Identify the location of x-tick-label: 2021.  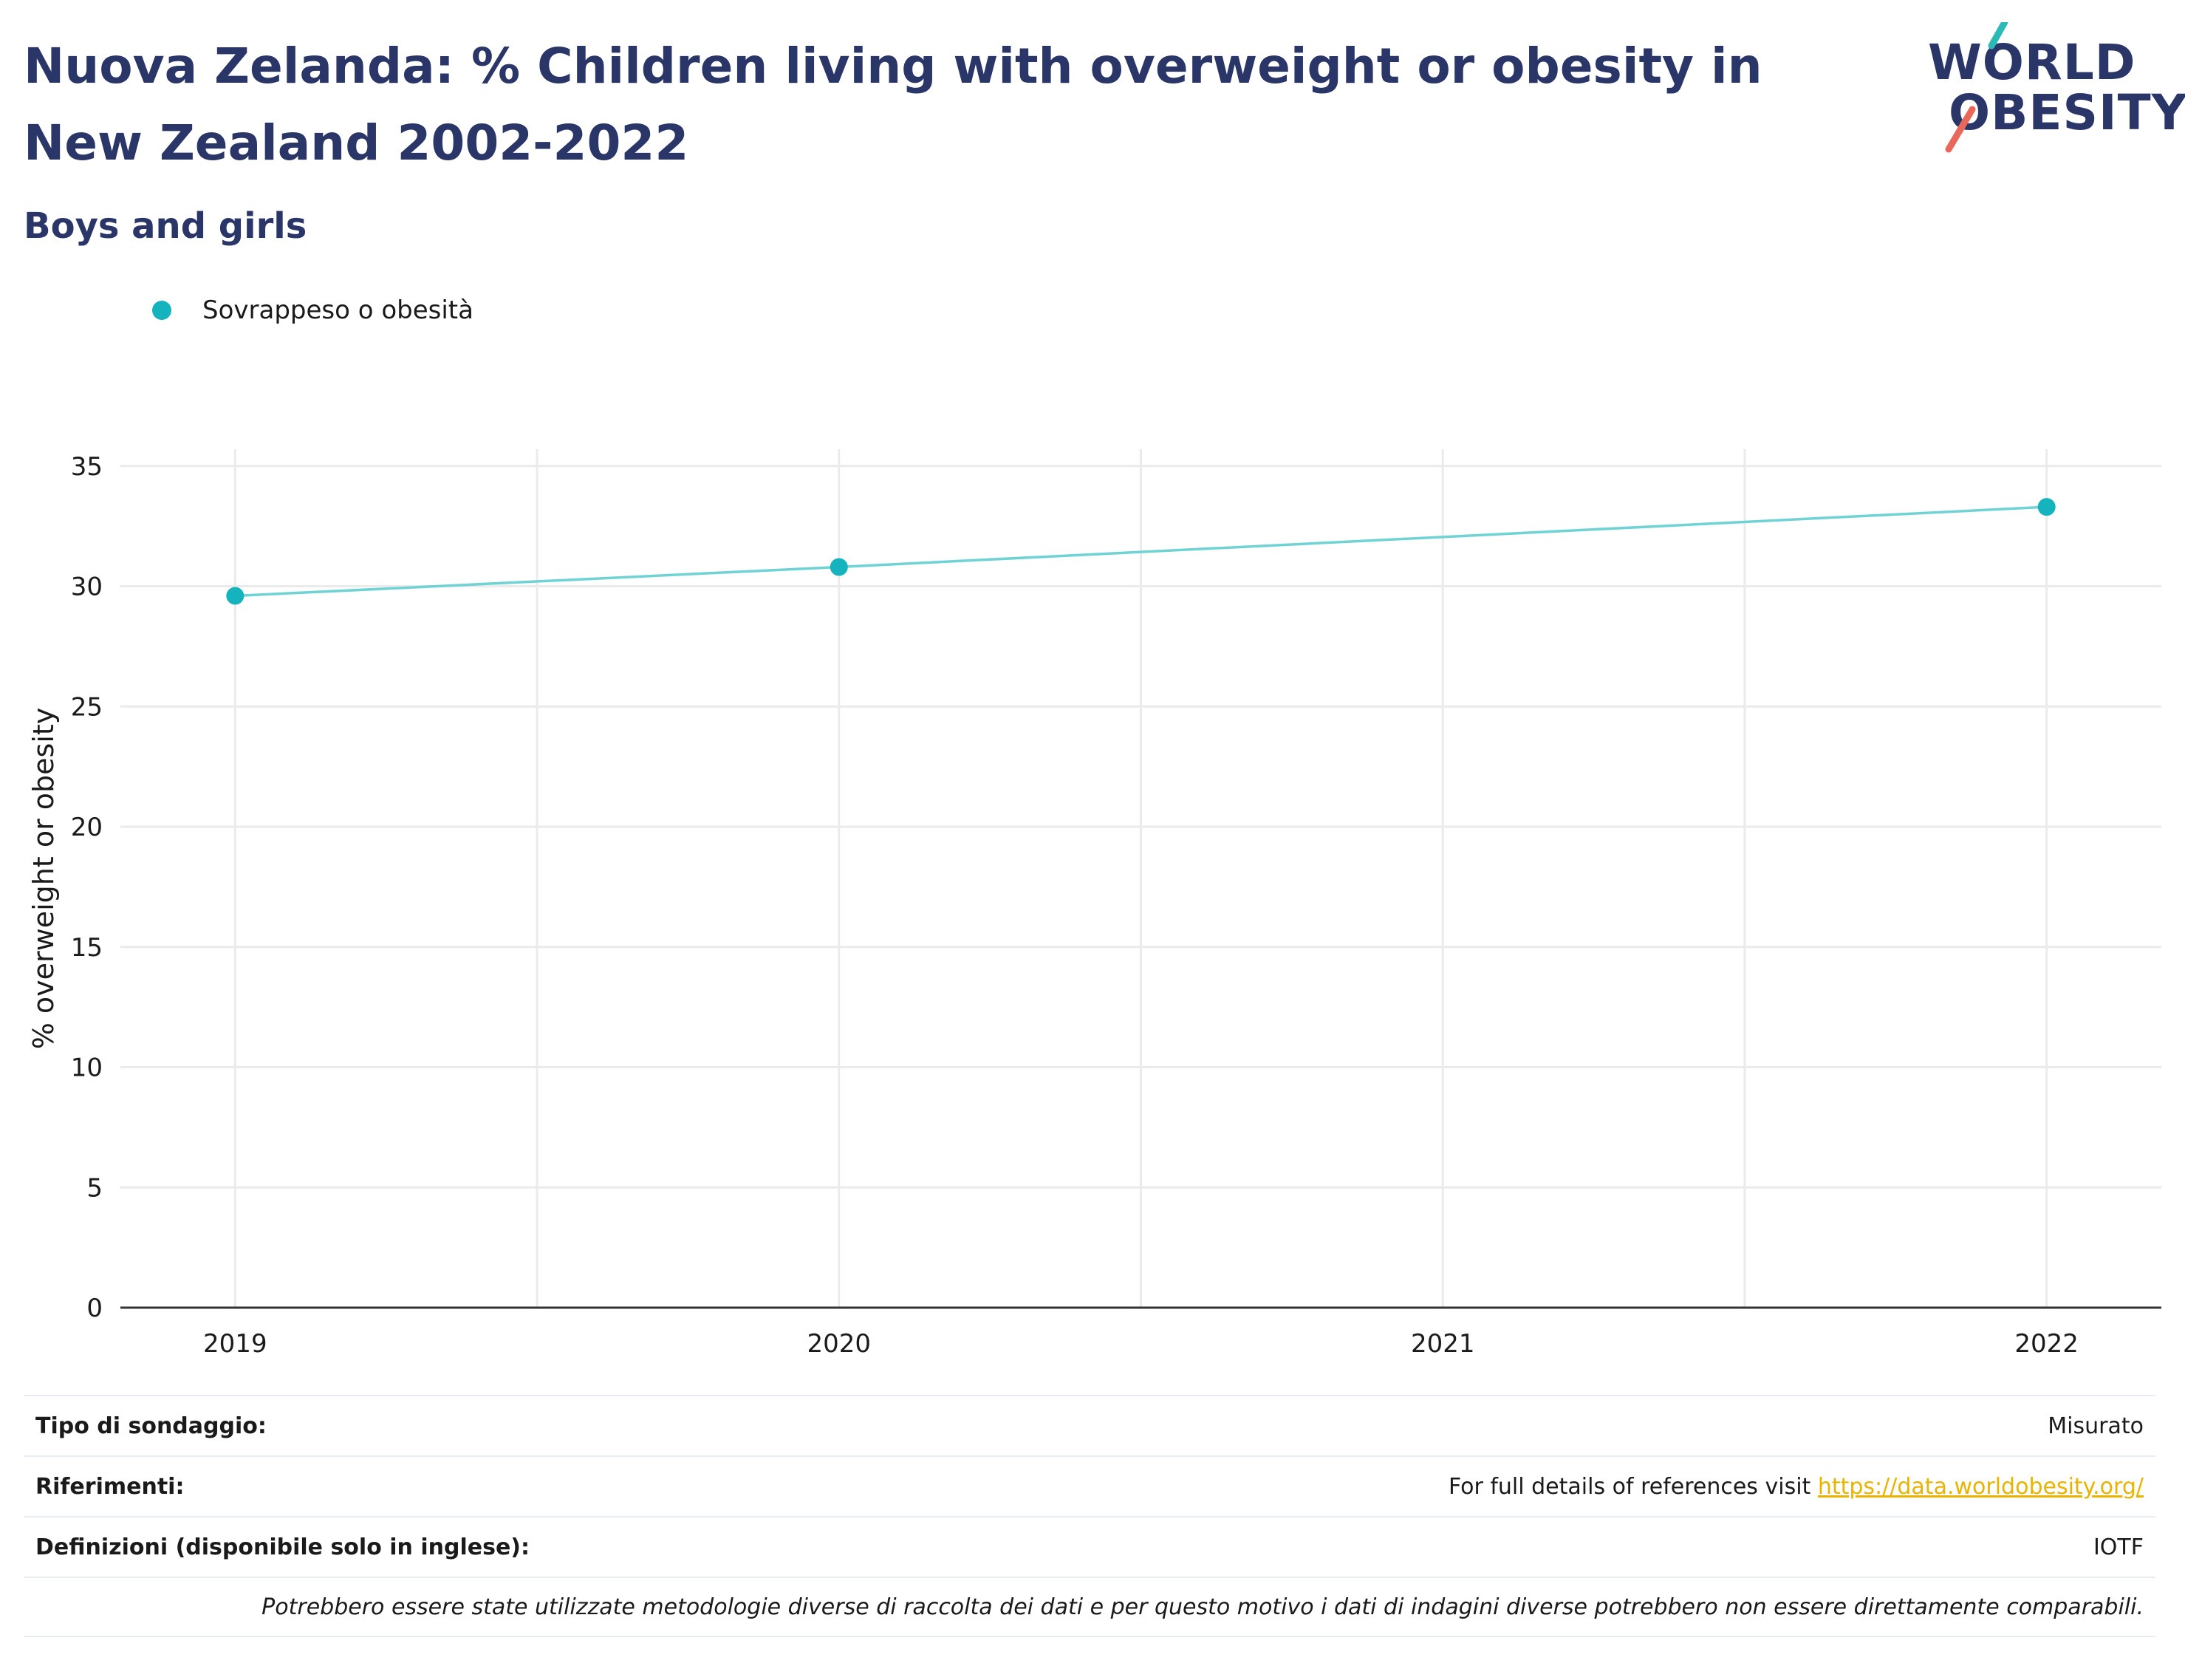
(1443, 1344).